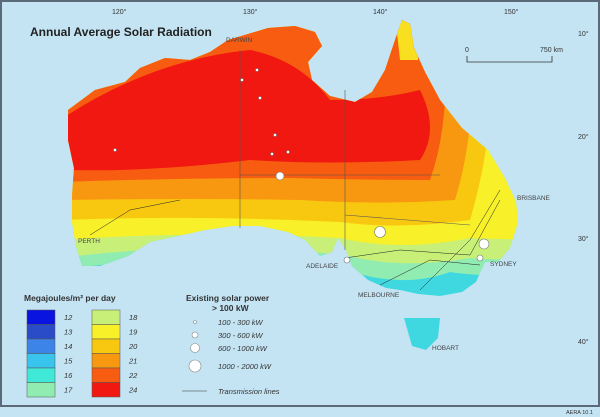  What do you see at coordinates (228, 298) in the screenshot?
I see `solar-legend-title: Existing solar power` at bounding box center [228, 298].